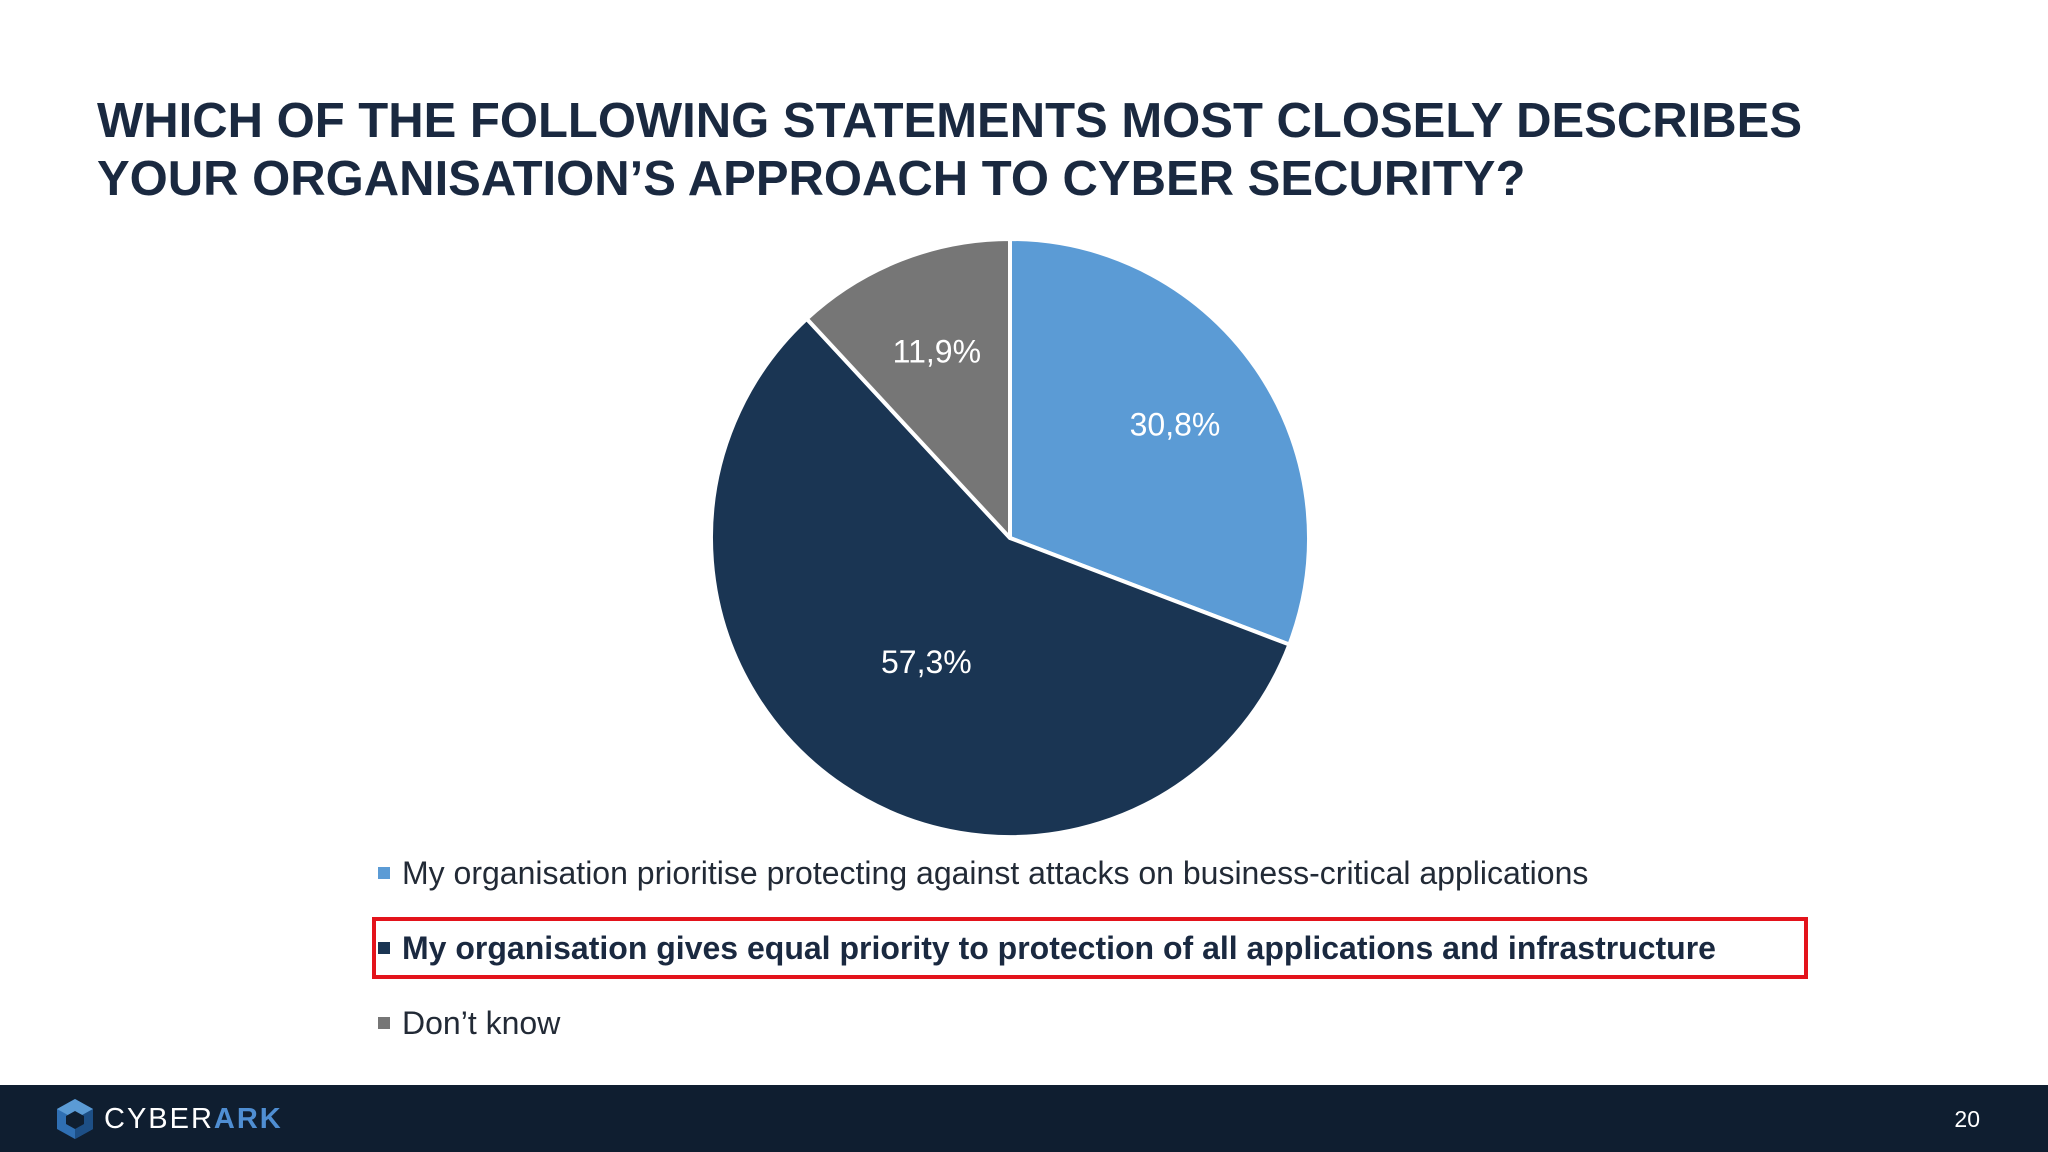  What do you see at coordinates (159, 1118) in the screenshot?
I see `logo-text-cyber: CYBER` at bounding box center [159, 1118].